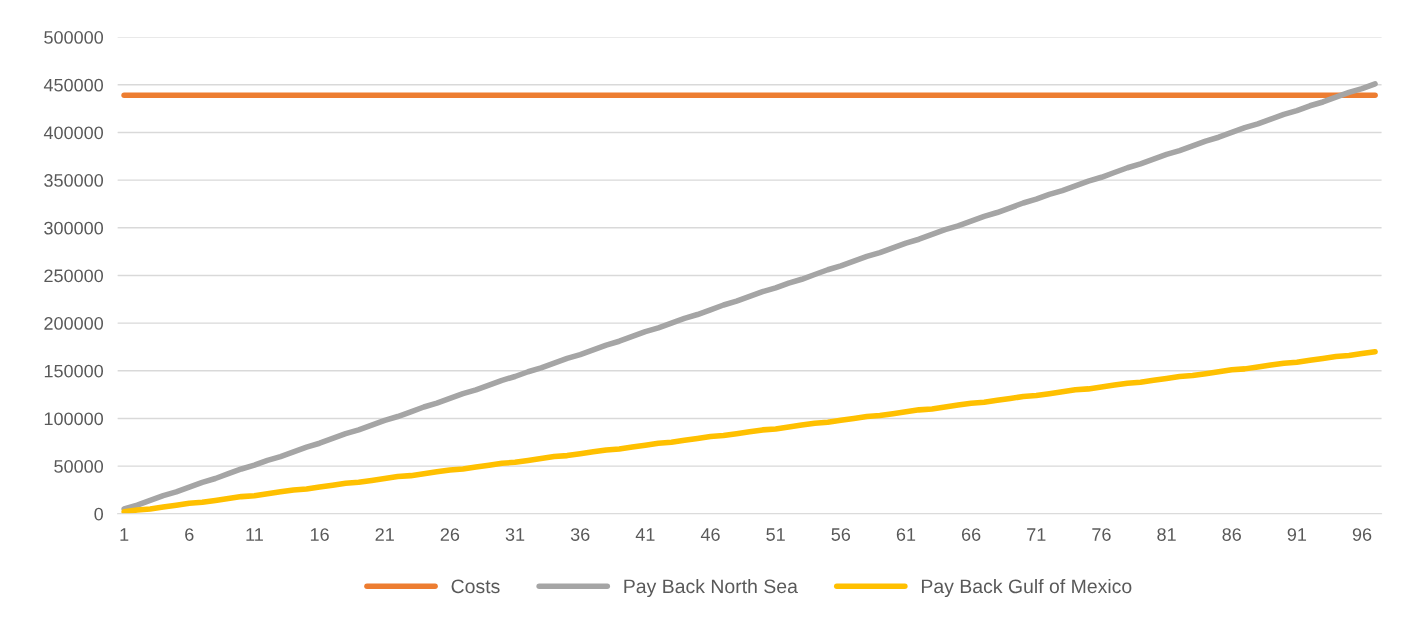  I want to click on legend-label: Pay Back Gulf of Mexico, so click(1026, 588).